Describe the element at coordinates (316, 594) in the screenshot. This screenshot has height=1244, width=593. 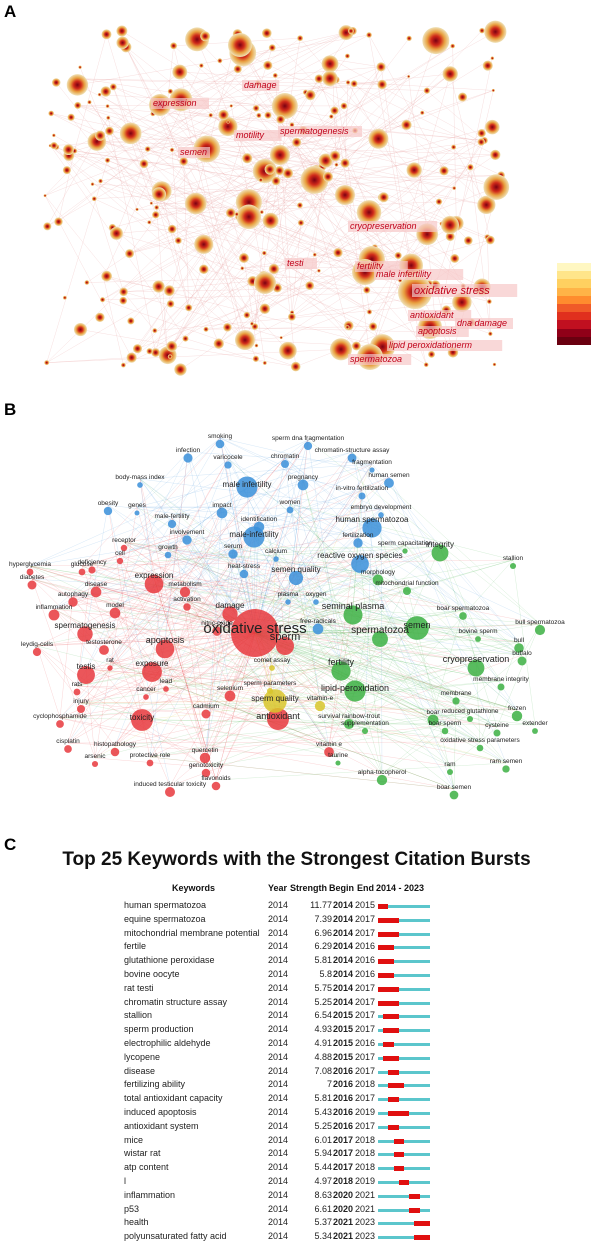
I see `cluster-label: oxygen` at that location.